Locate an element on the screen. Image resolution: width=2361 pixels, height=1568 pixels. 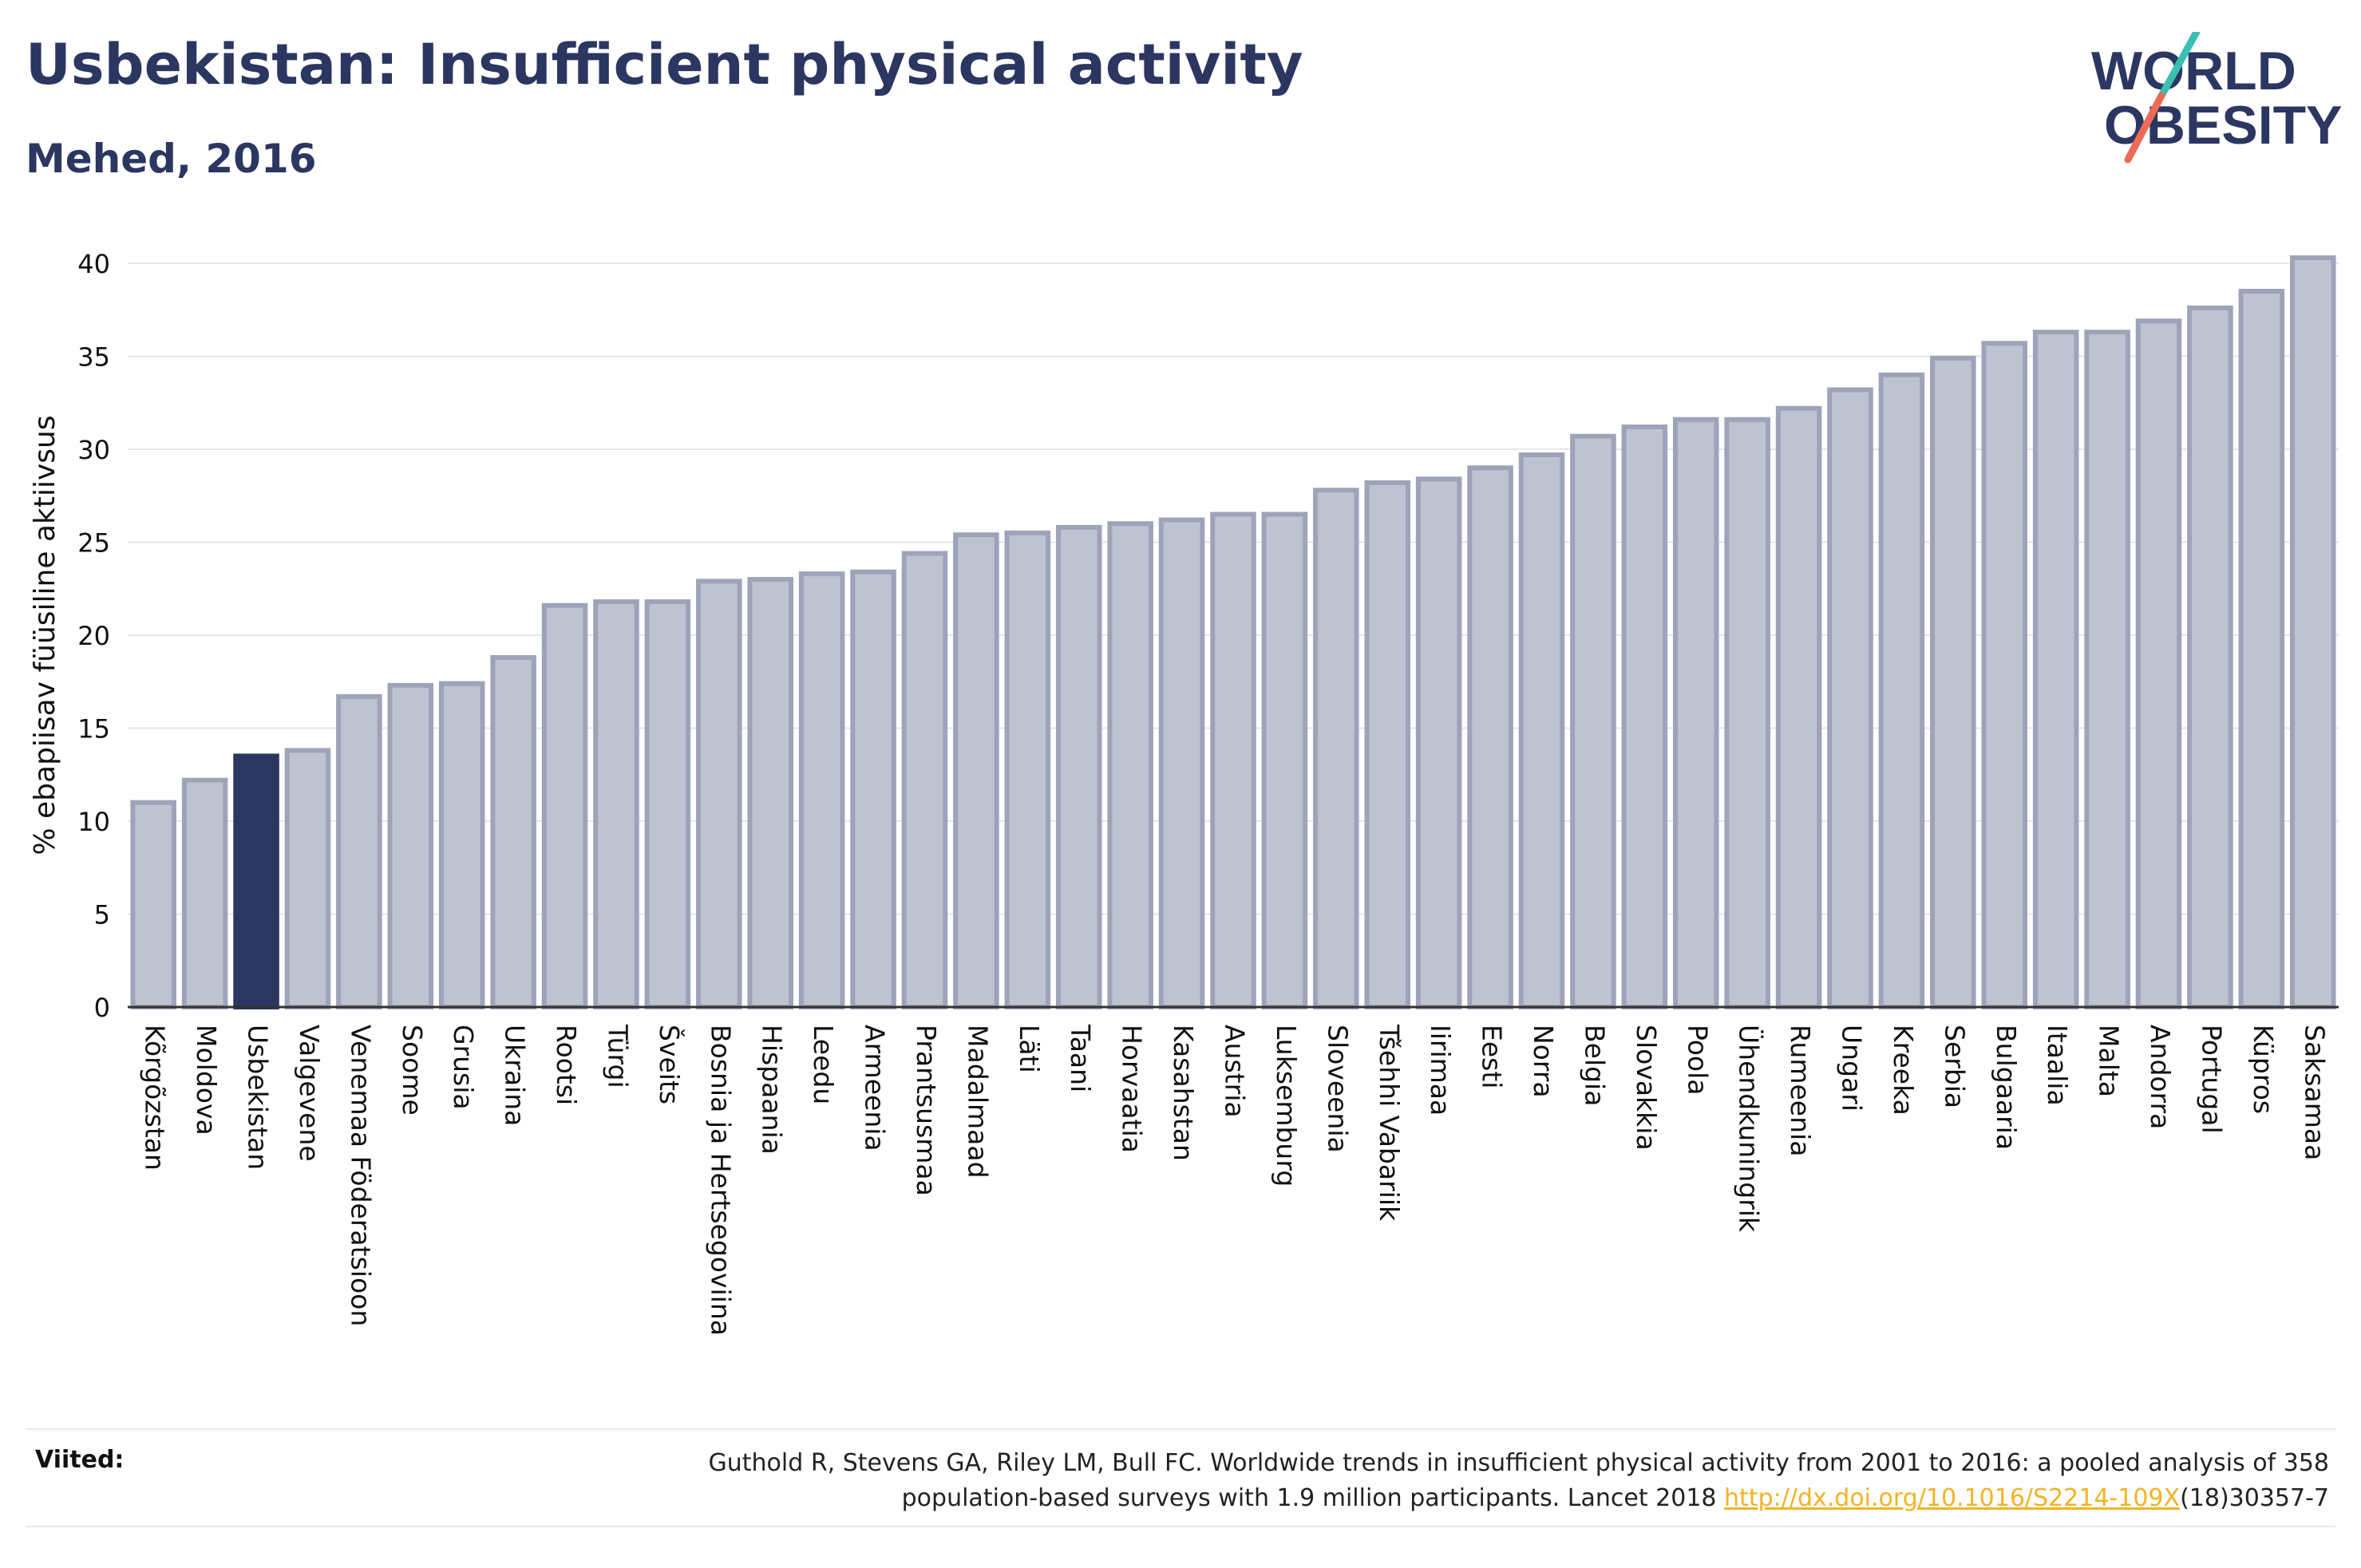
bar-Serbia is located at coordinates (1953, 682).